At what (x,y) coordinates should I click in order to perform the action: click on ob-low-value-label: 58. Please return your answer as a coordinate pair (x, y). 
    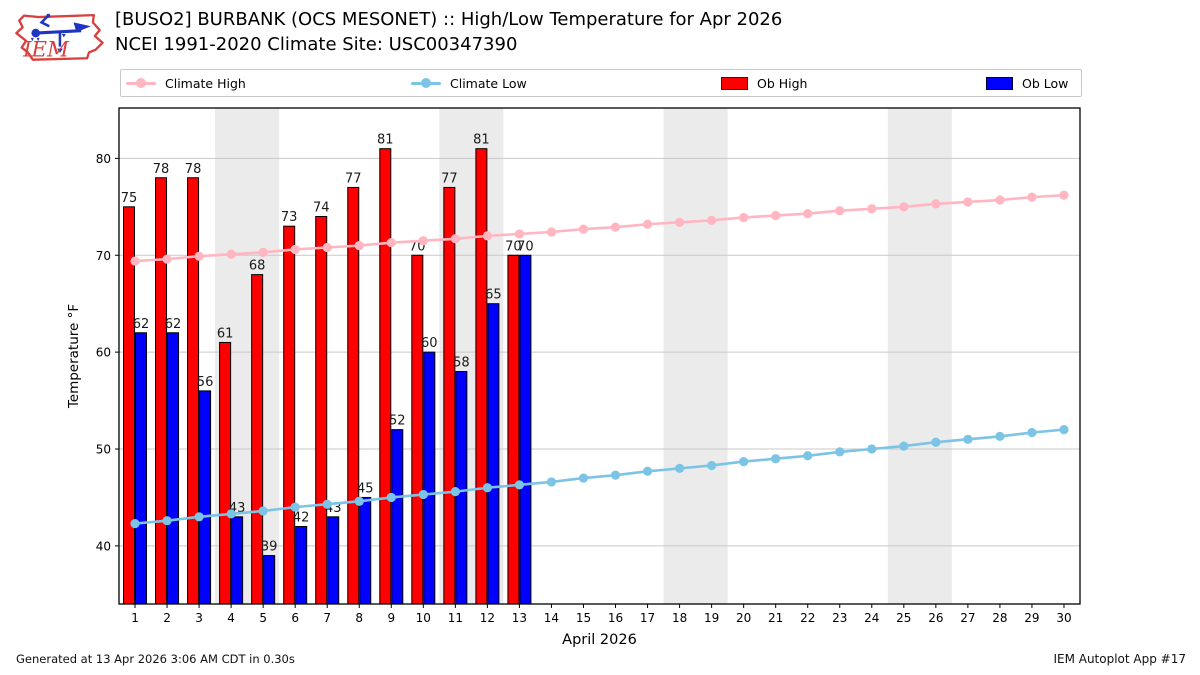
    Looking at the image, I should click on (461, 363).